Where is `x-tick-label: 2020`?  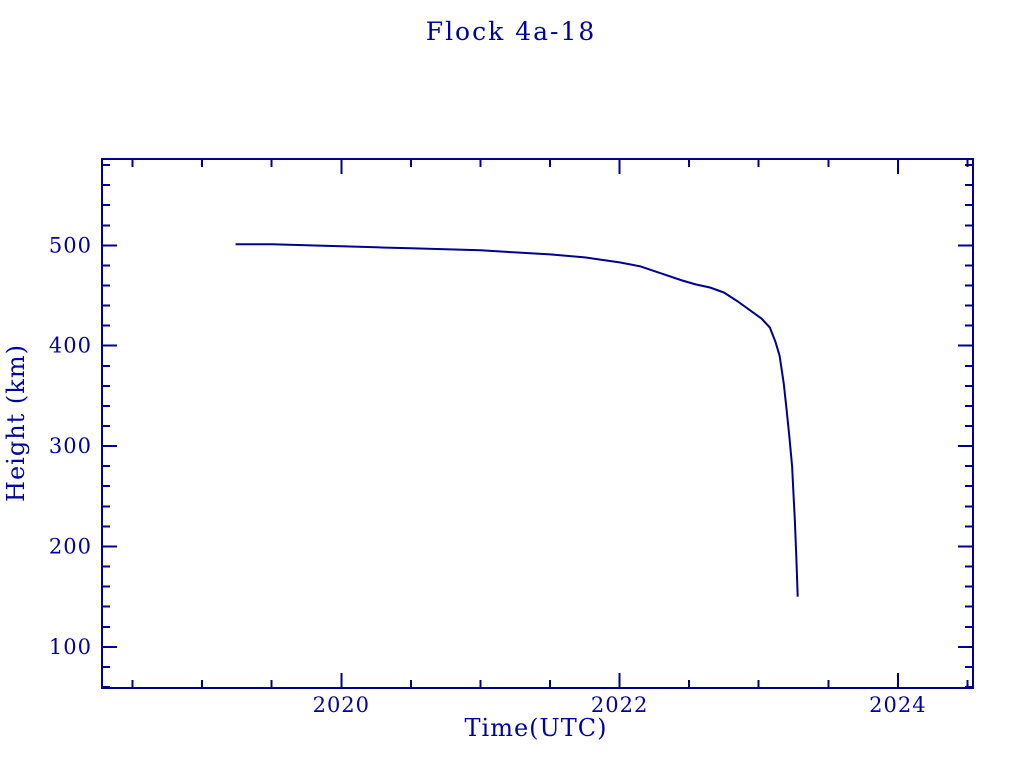 x-tick-label: 2020 is located at coordinates (341, 705).